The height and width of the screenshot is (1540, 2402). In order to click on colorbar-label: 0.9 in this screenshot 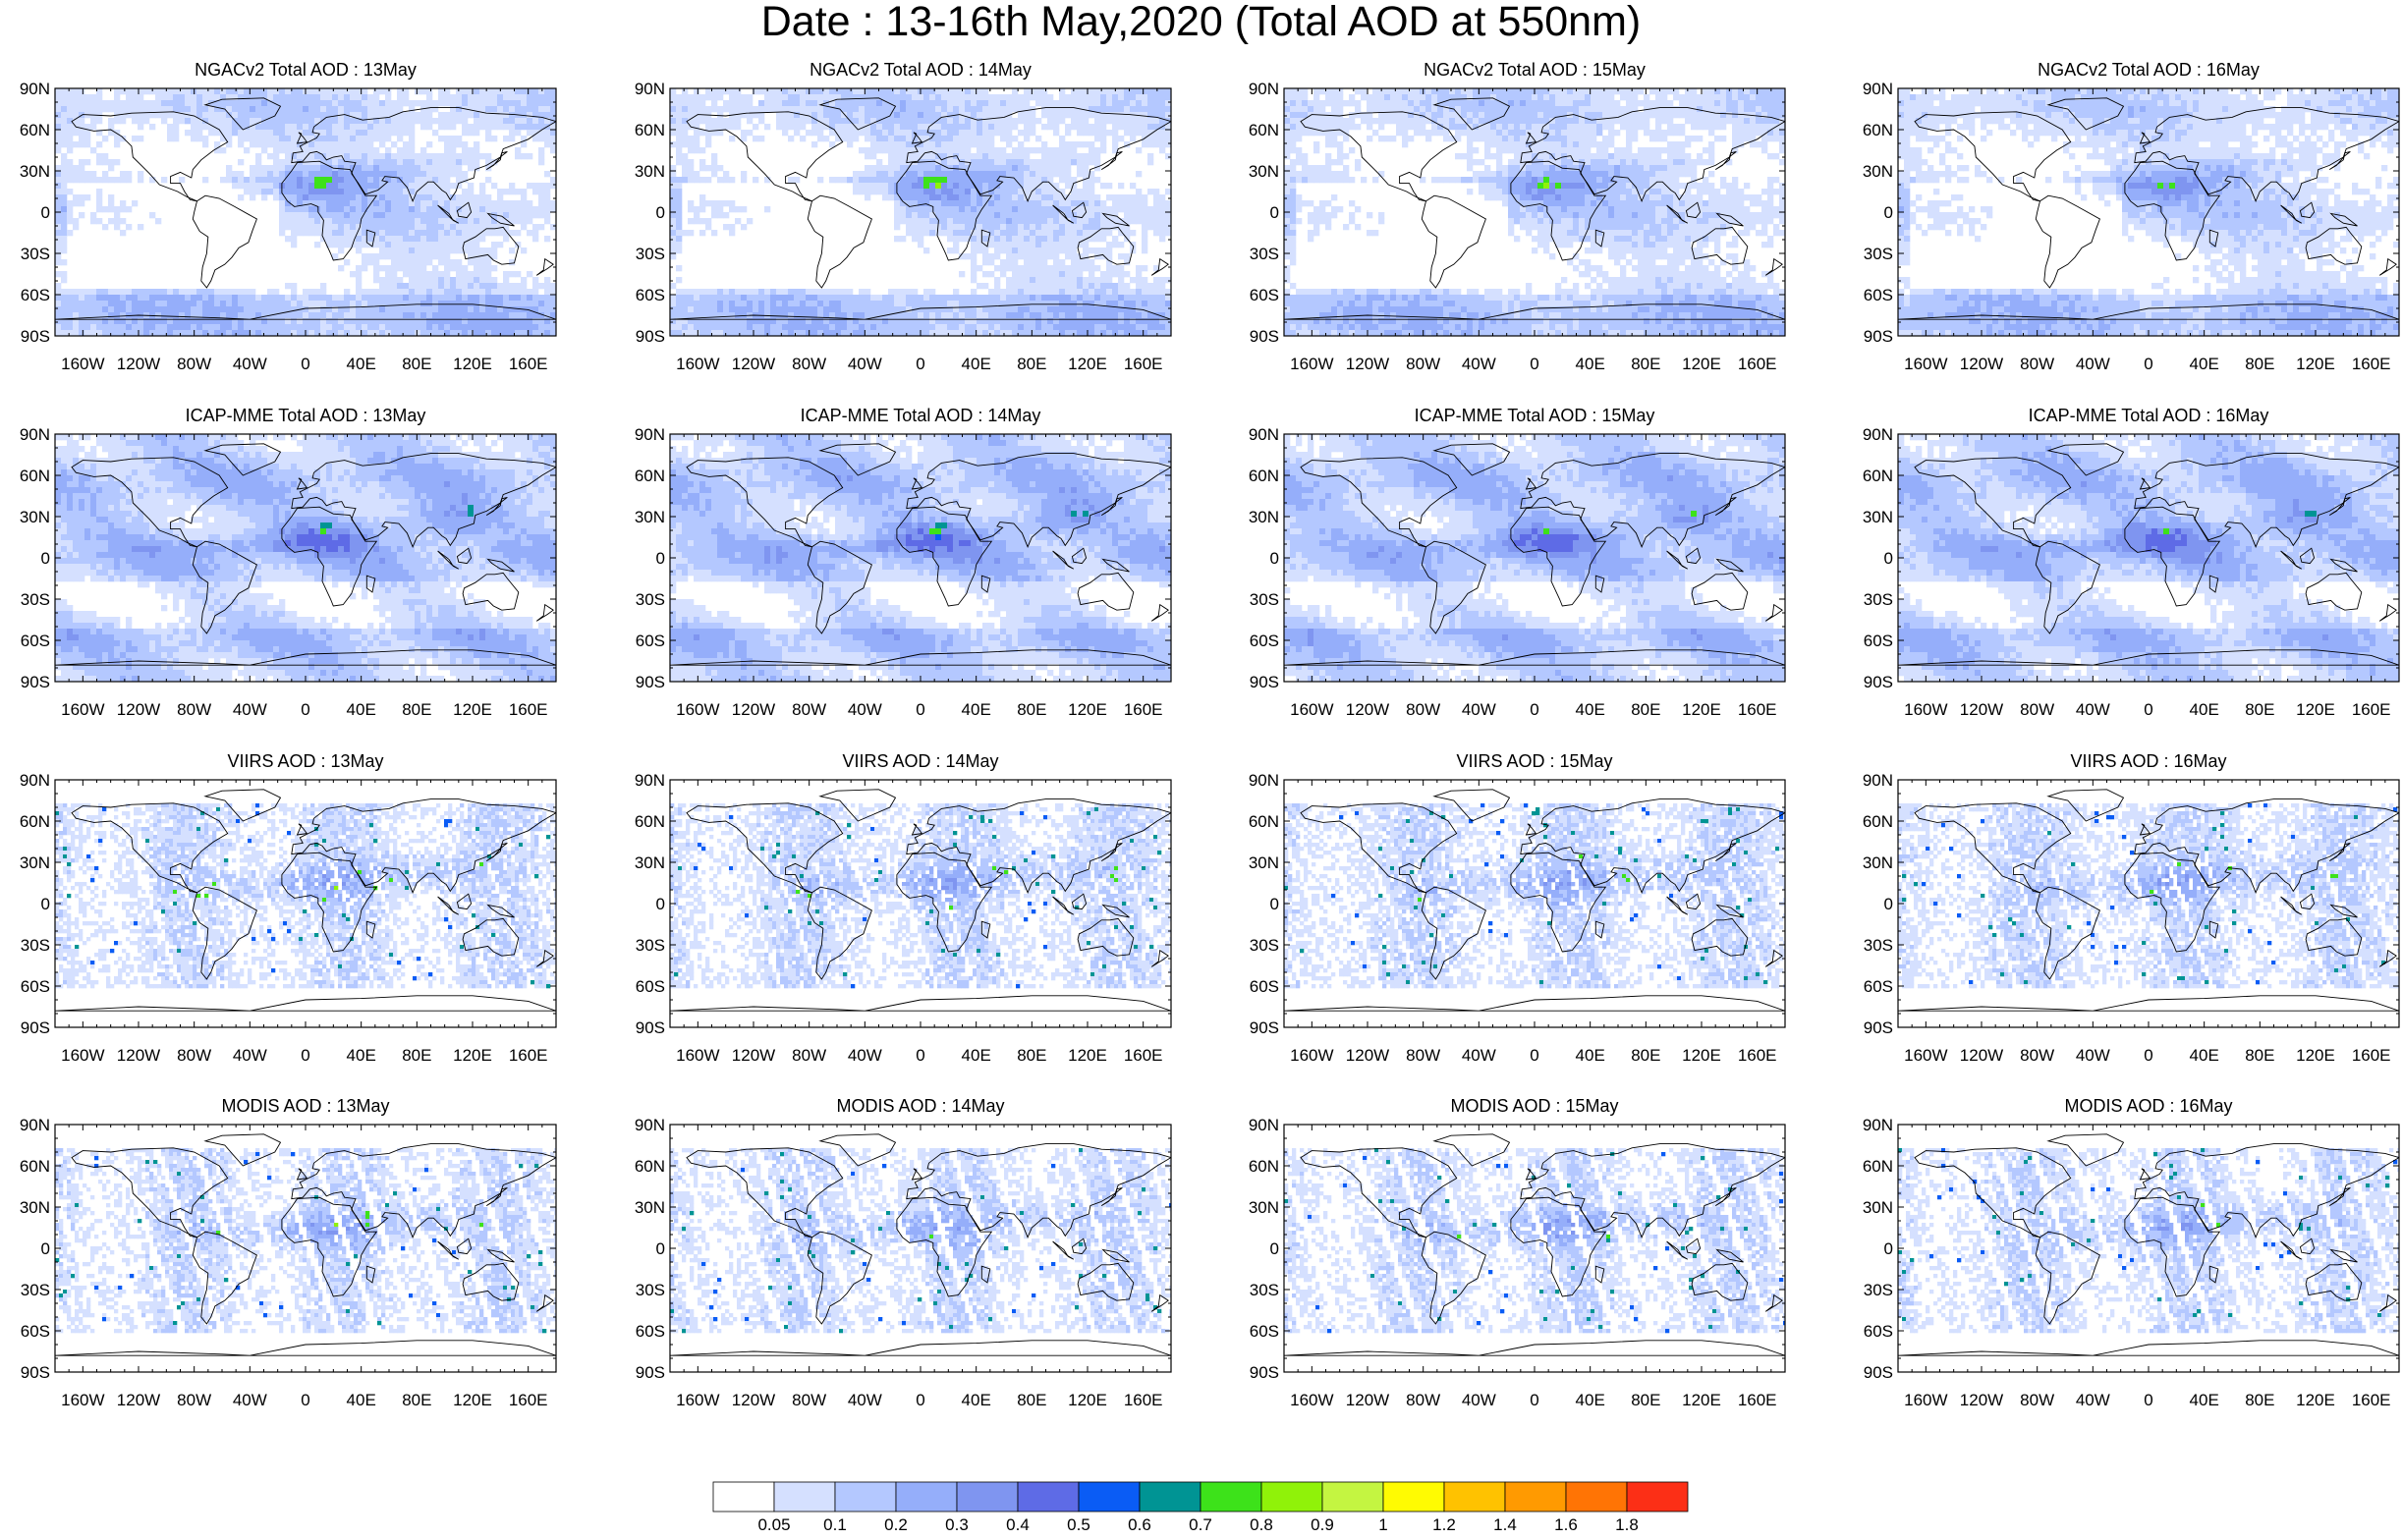, I will do `click(1322, 1524)`.